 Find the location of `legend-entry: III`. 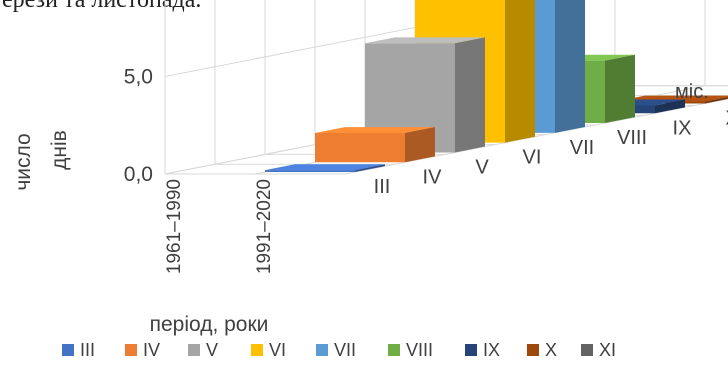

legend-entry: III is located at coordinates (78, 350).